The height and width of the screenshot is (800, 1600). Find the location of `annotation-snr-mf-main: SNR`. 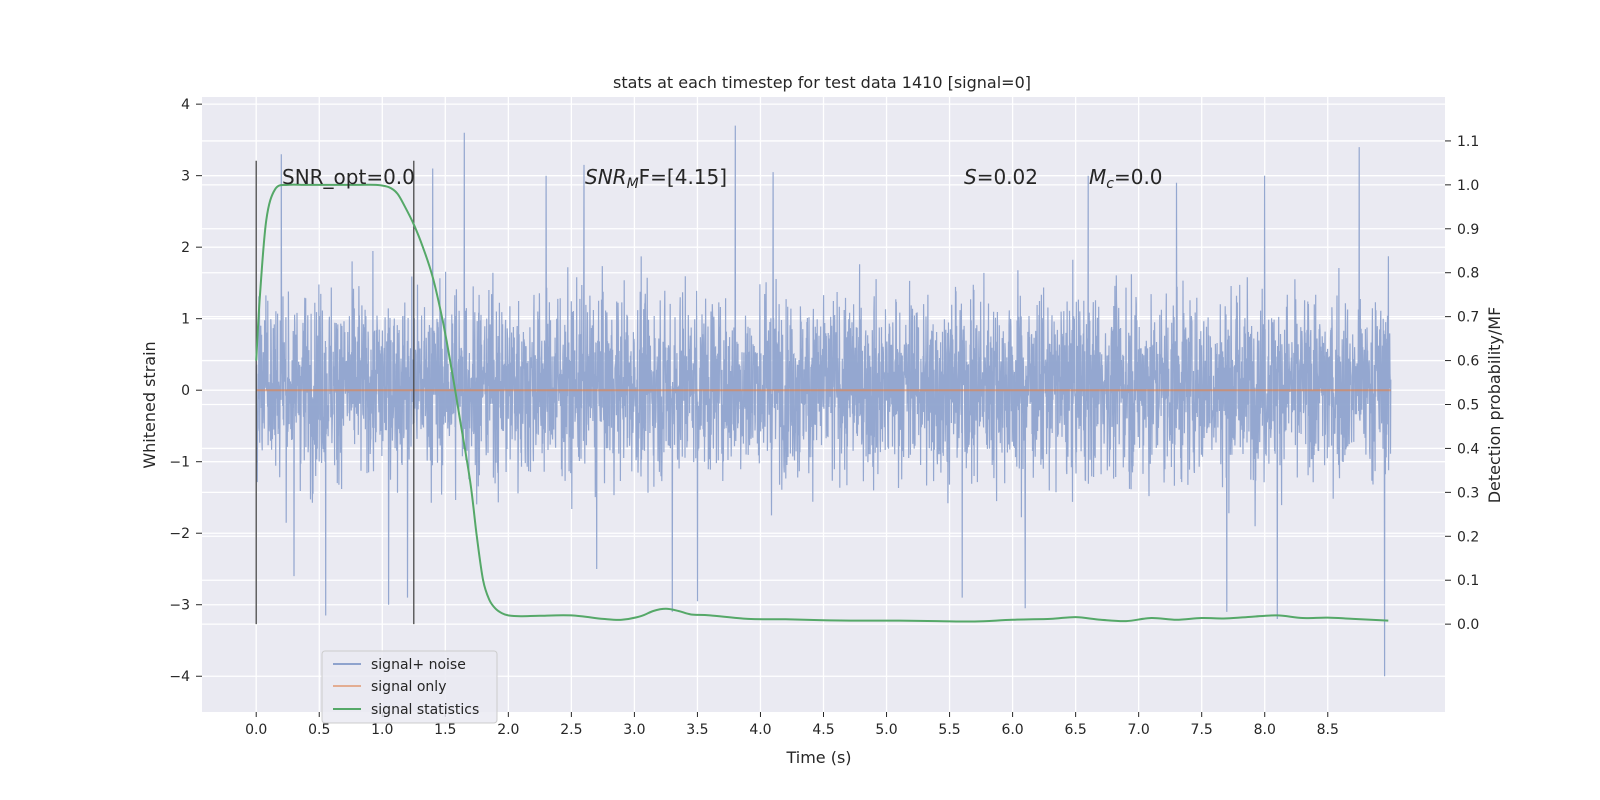

annotation-snr-mf-main: SNR is located at coordinates (606, 177).